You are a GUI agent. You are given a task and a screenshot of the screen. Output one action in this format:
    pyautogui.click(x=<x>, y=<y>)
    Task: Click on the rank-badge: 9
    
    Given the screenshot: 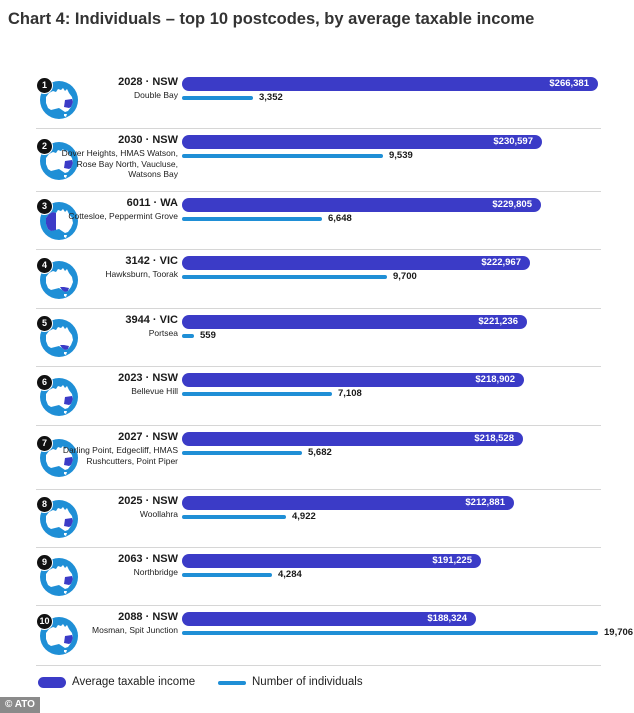 What is the action you would take?
    pyautogui.click(x=44, y=562)
    